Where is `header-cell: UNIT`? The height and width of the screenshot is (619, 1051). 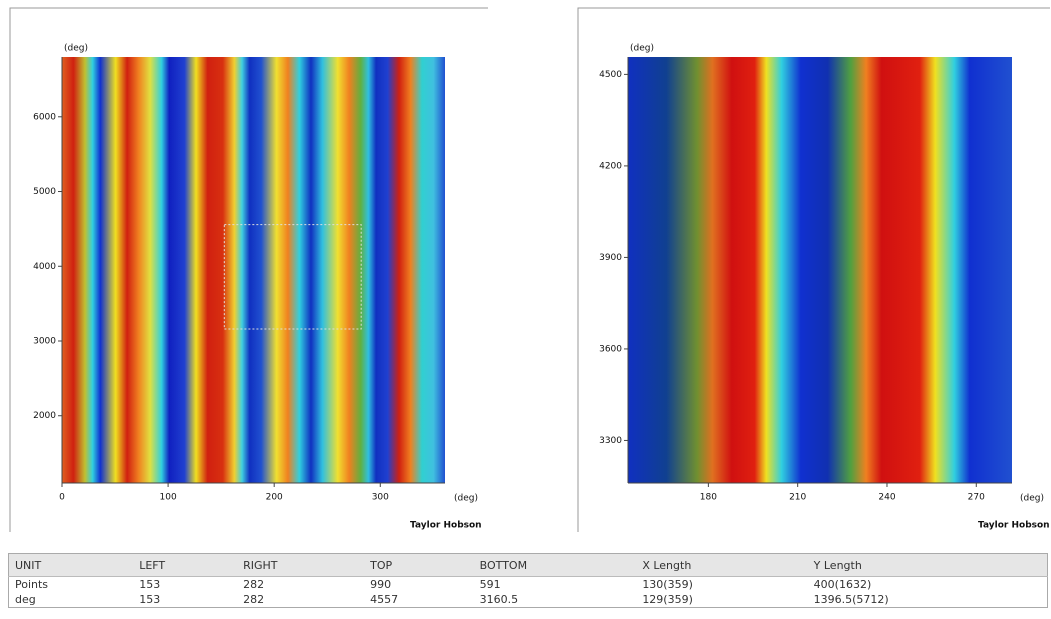
header-cell: UNIT is located at coordinates (71, 565).